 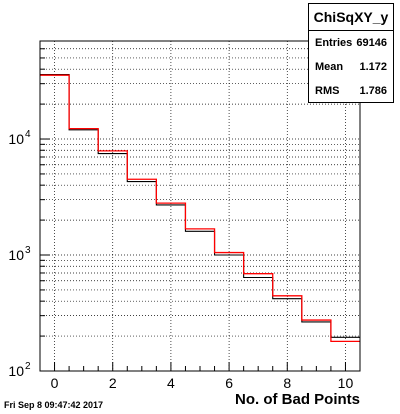 I want to click on stats-entries-label: Entries, so click(x=334, y=43).